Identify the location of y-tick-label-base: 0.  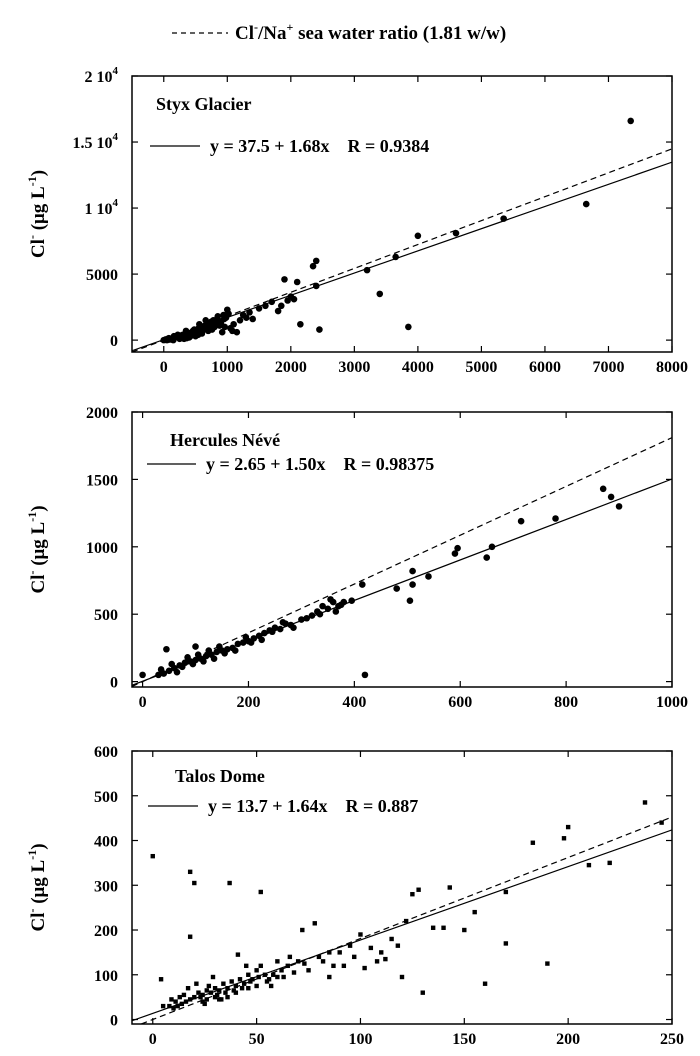
(114, 1021).